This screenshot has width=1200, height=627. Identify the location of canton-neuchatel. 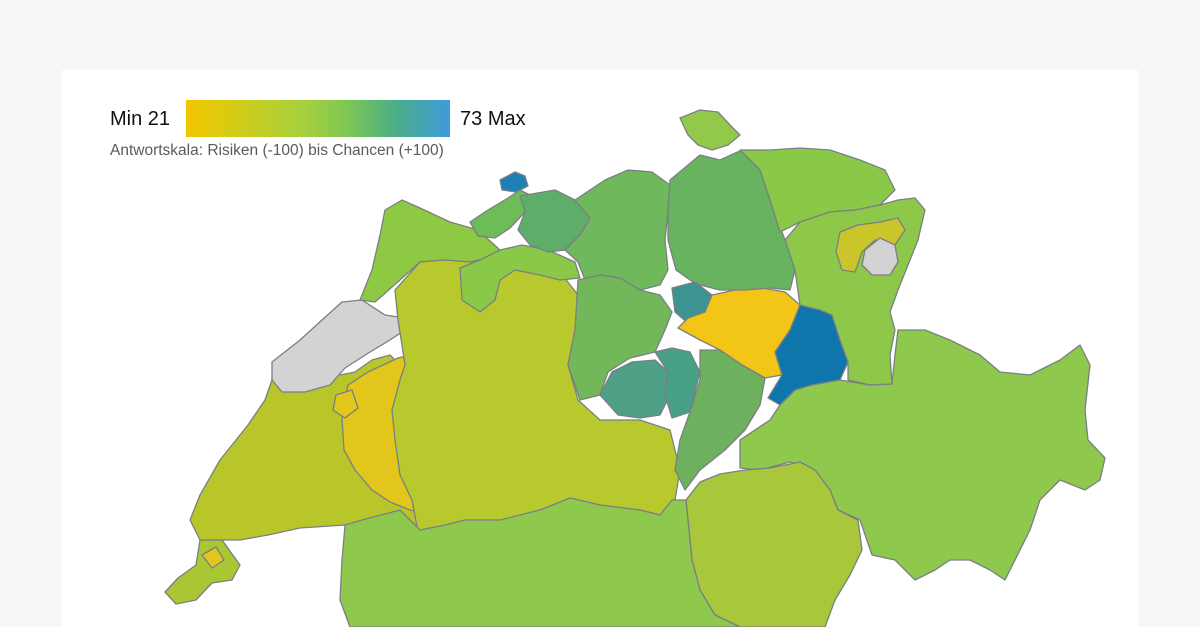
(338, 346).